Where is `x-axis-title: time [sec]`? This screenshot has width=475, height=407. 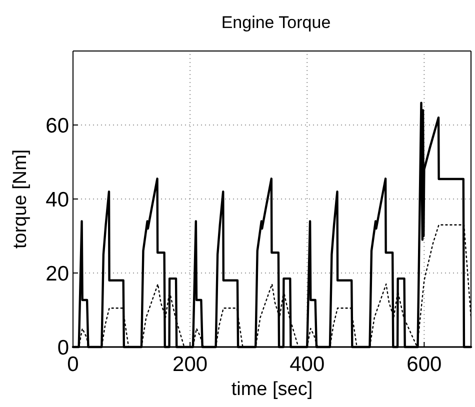 x-axis-title: time [sec] is located at coordinates (272, 389).